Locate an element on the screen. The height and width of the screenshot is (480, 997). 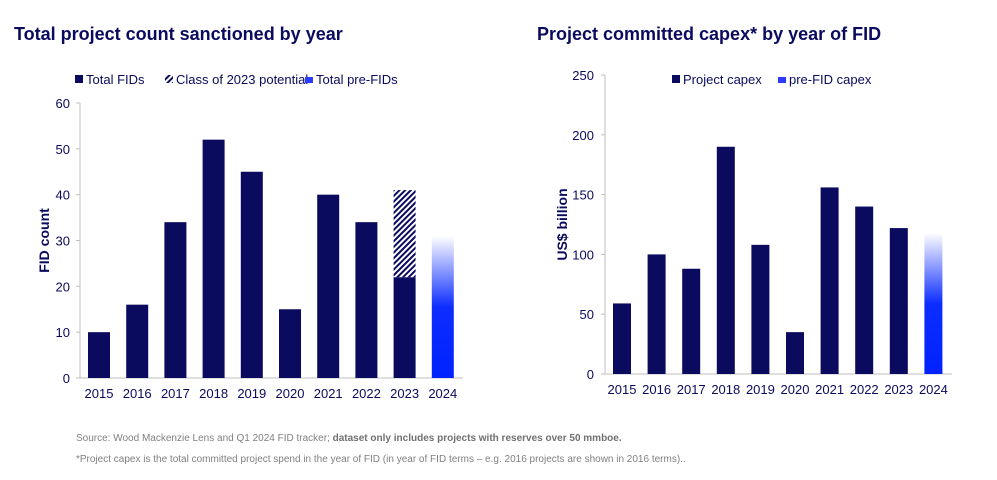
bar-total-pre-fids-2024 is located at coordinates (442, 306).